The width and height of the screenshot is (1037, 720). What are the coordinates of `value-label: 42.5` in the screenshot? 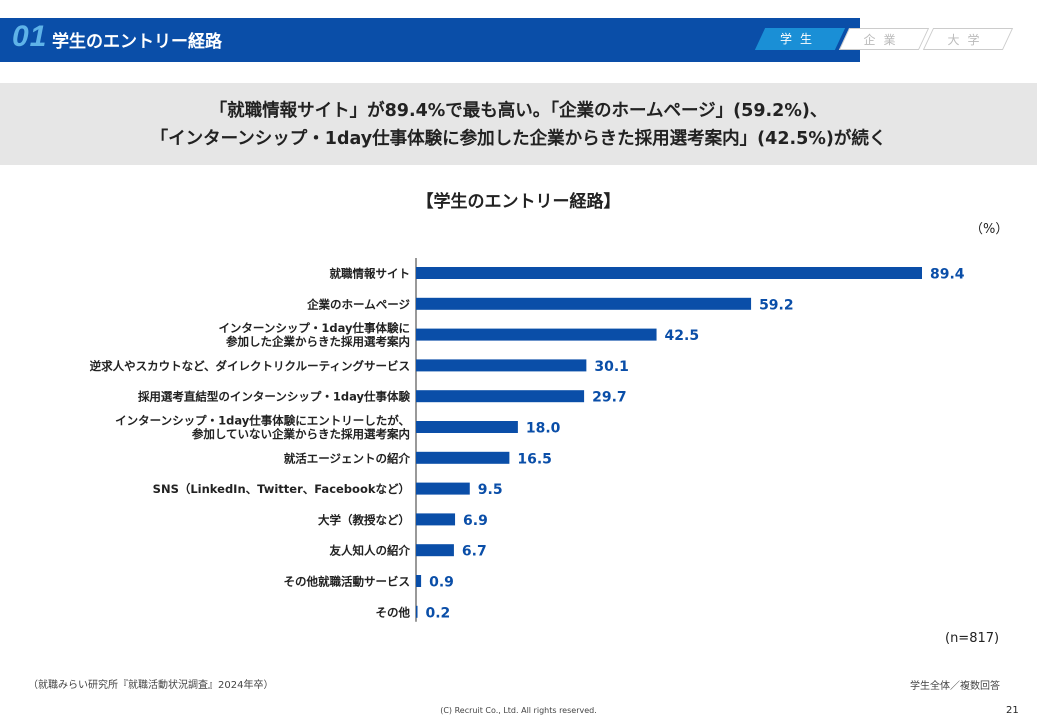 It's located at (682, 336).